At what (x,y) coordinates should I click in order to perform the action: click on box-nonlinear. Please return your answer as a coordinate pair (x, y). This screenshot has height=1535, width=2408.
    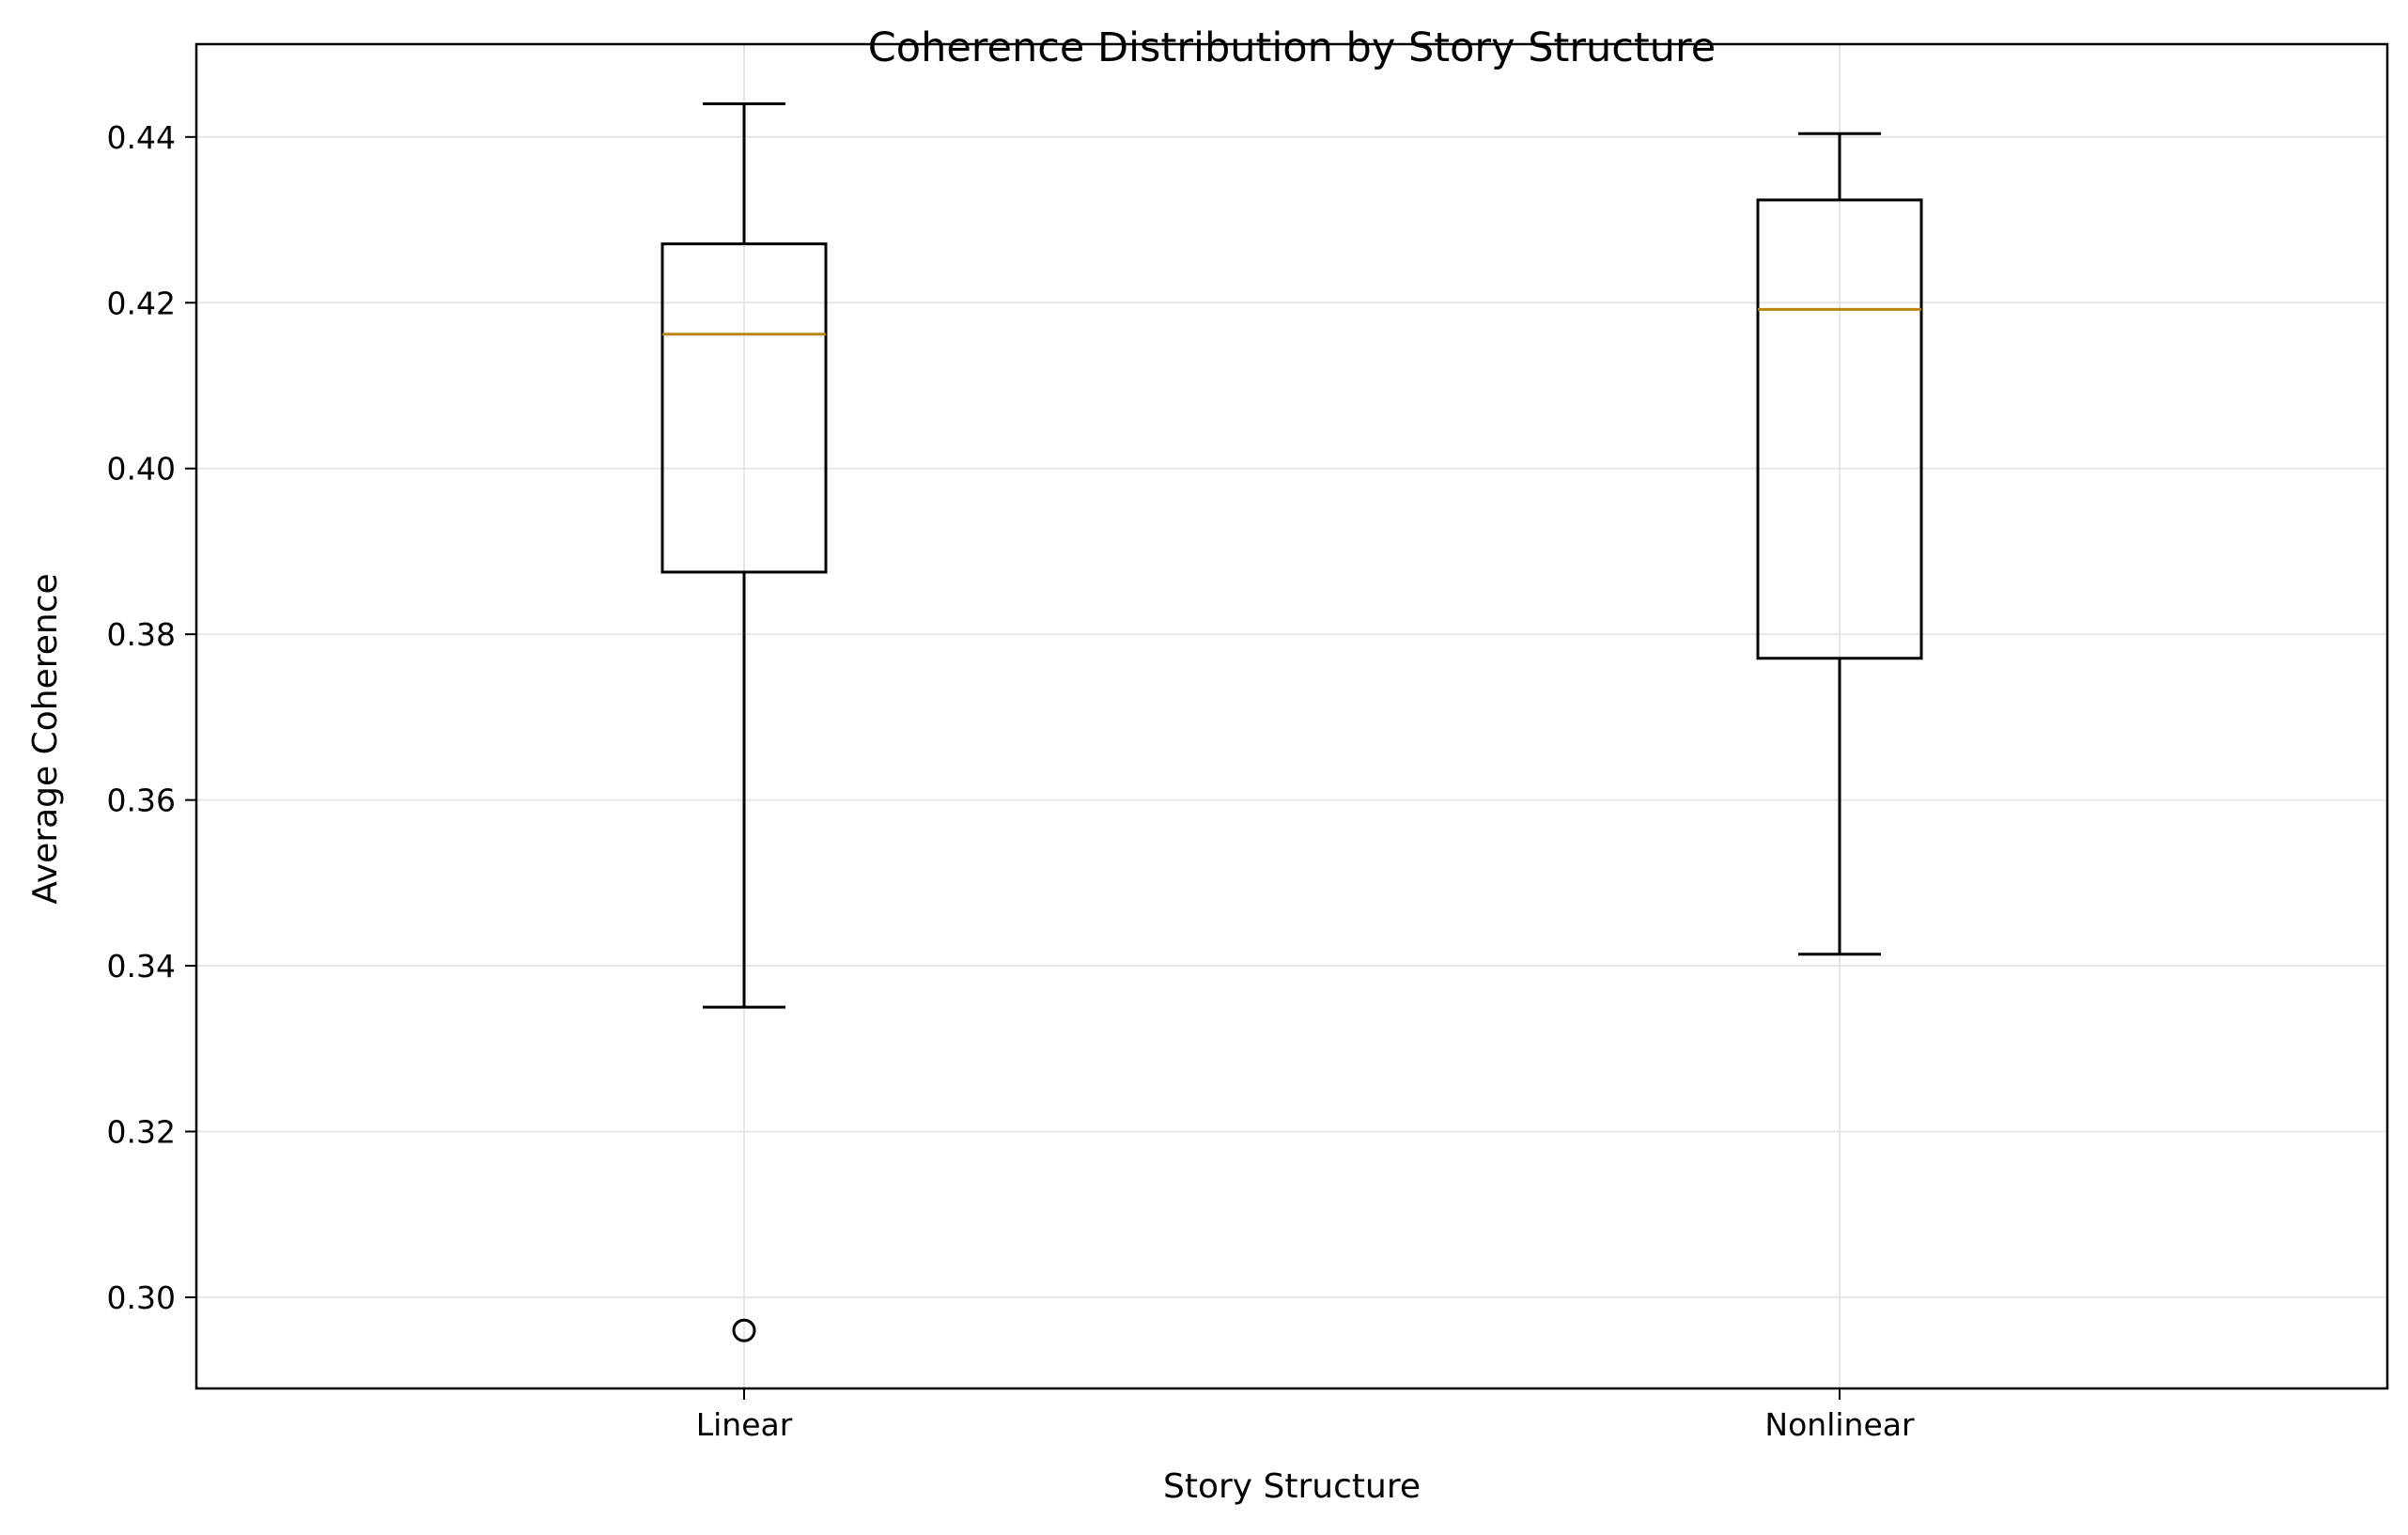
    Looking at the image, I should click on (1839, 544).